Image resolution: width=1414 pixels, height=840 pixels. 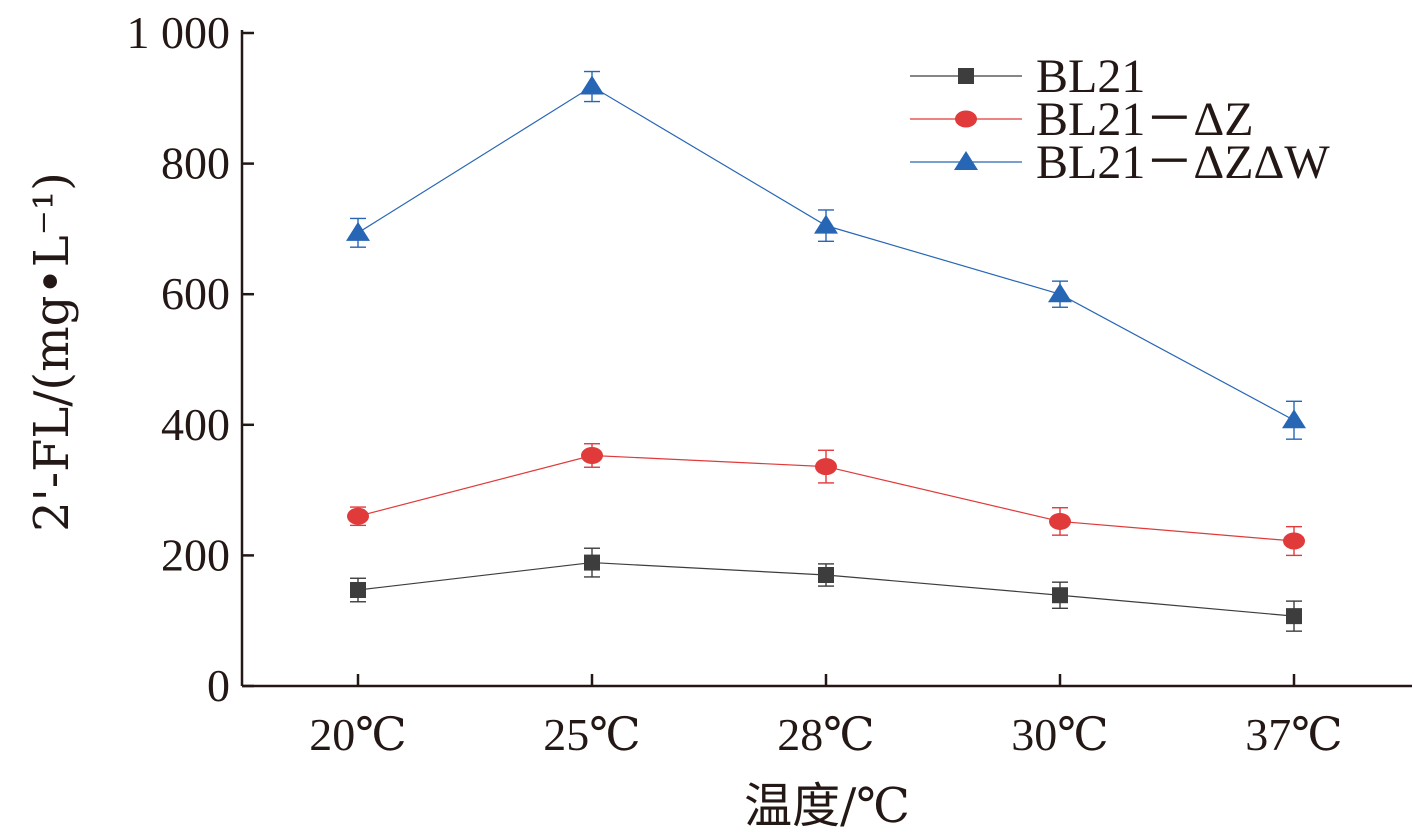 I want to click on y-ticks: 0 200 400 600 800 1 000, so click(x=190, y=359).